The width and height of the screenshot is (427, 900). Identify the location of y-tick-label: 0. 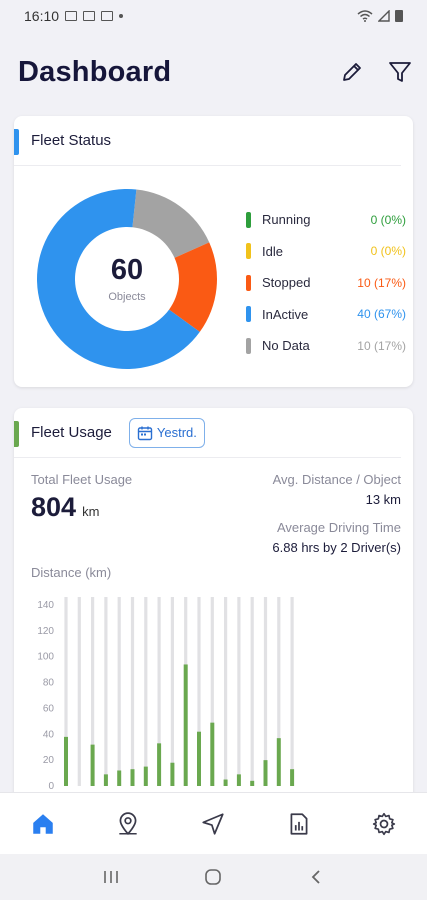
(51, 786).